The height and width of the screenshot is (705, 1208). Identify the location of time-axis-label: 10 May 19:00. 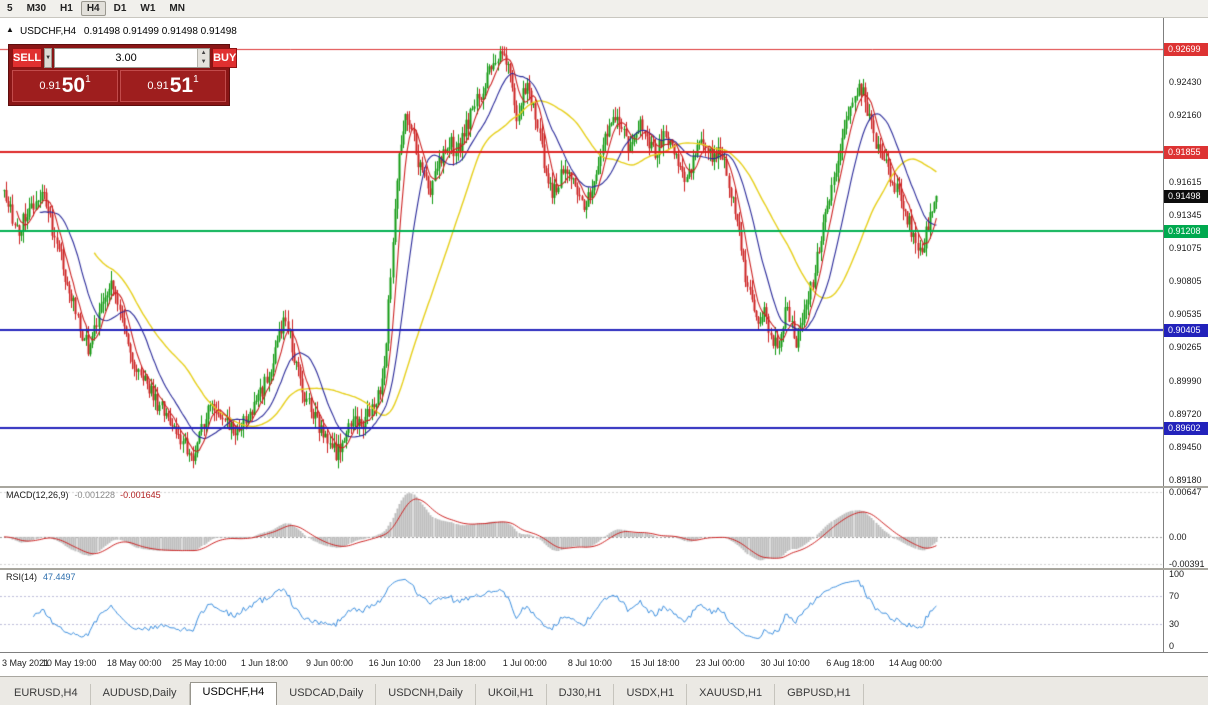
(69, 663).